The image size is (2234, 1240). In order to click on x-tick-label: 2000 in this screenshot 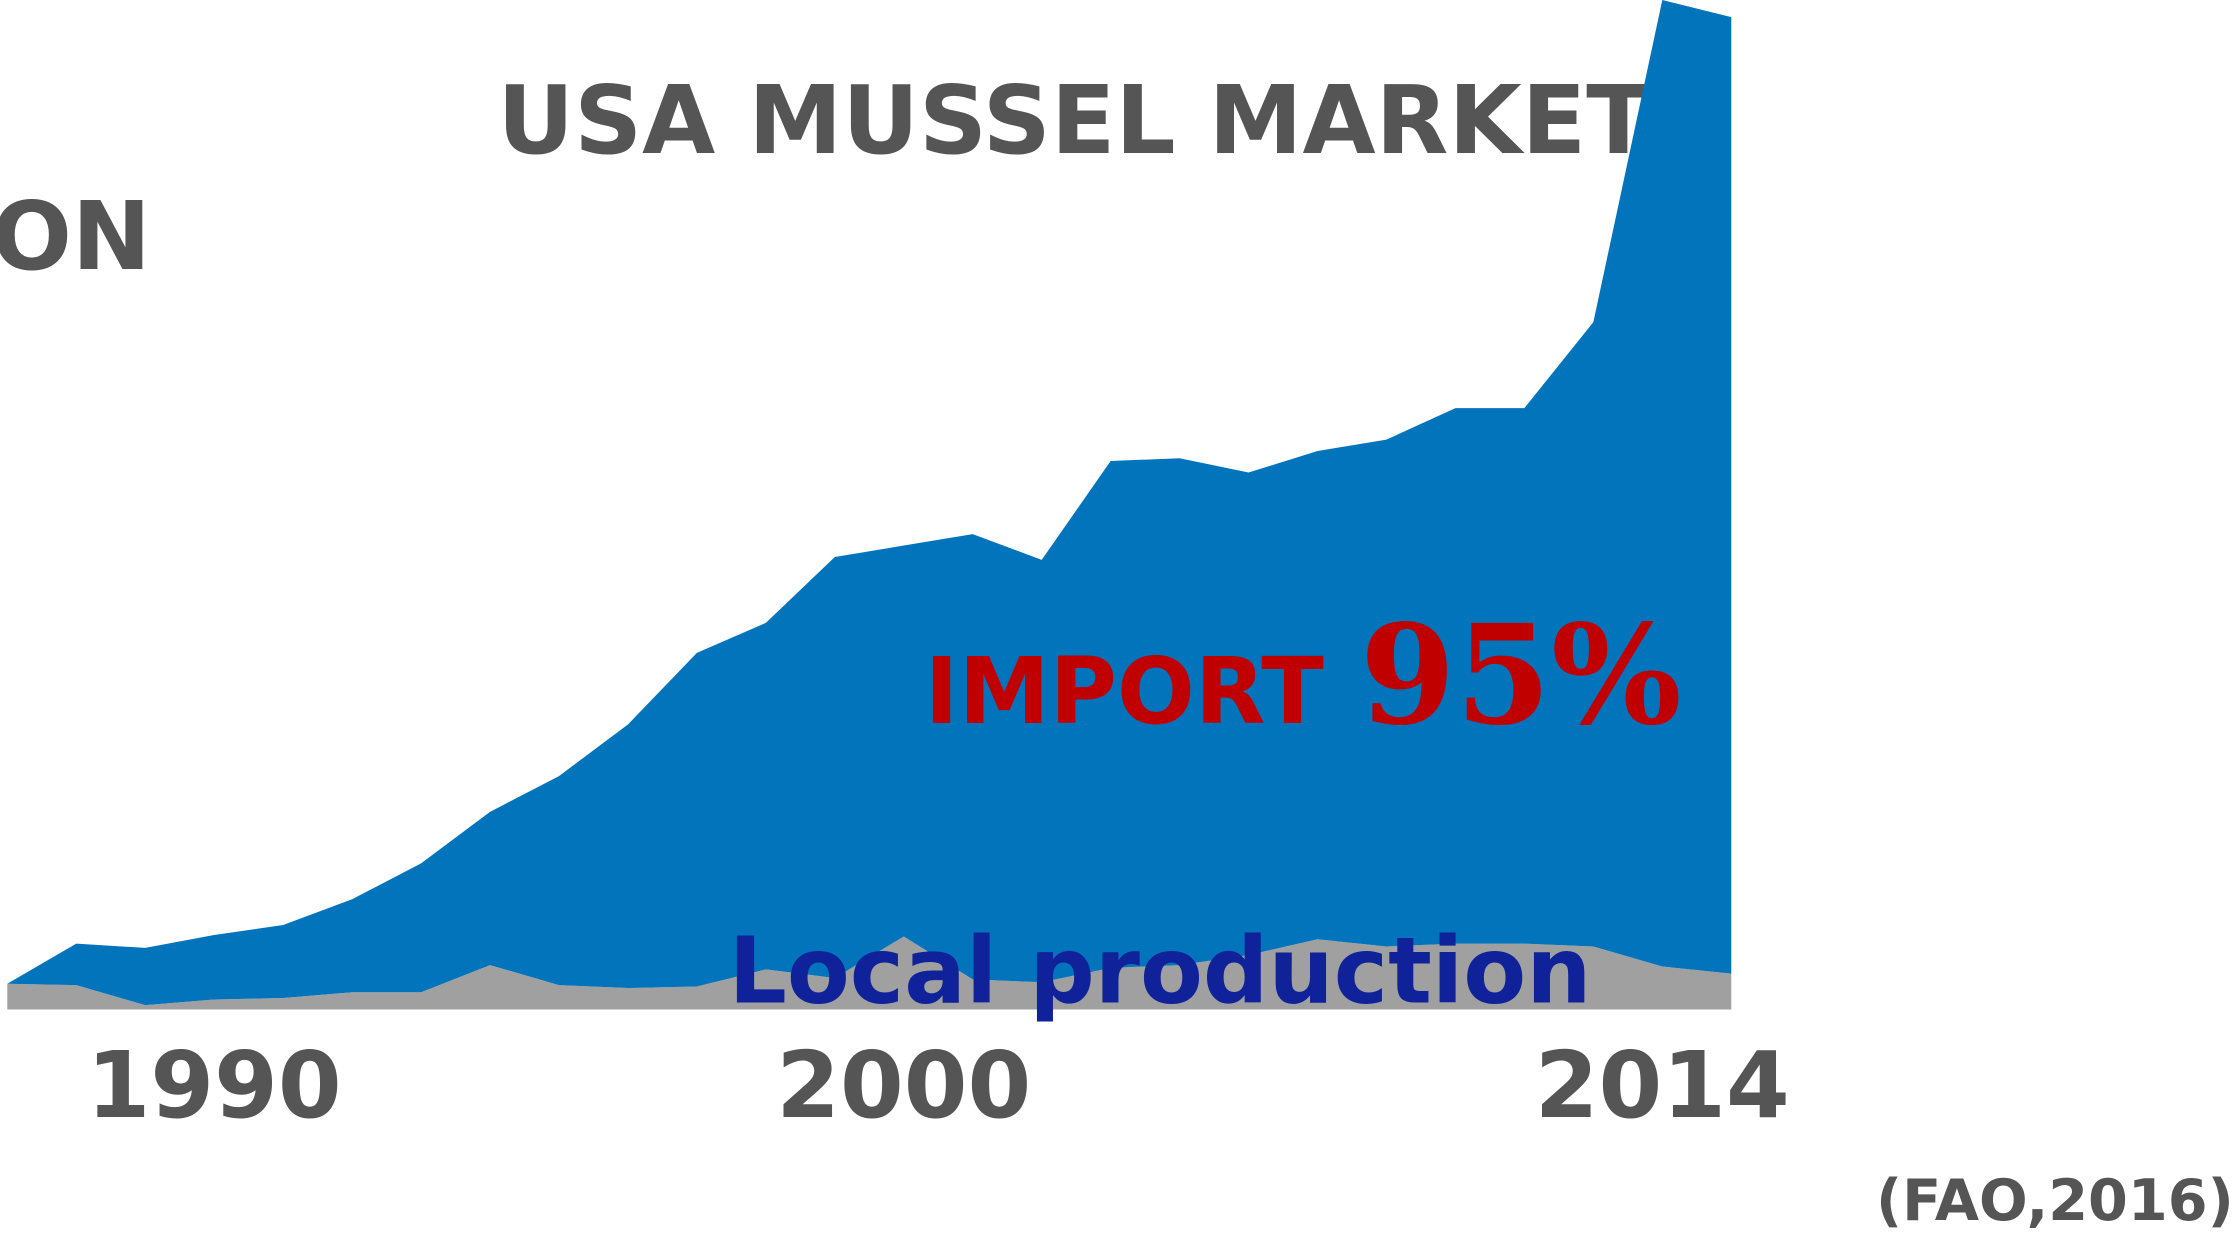, I will do `click(903, 1085)`.